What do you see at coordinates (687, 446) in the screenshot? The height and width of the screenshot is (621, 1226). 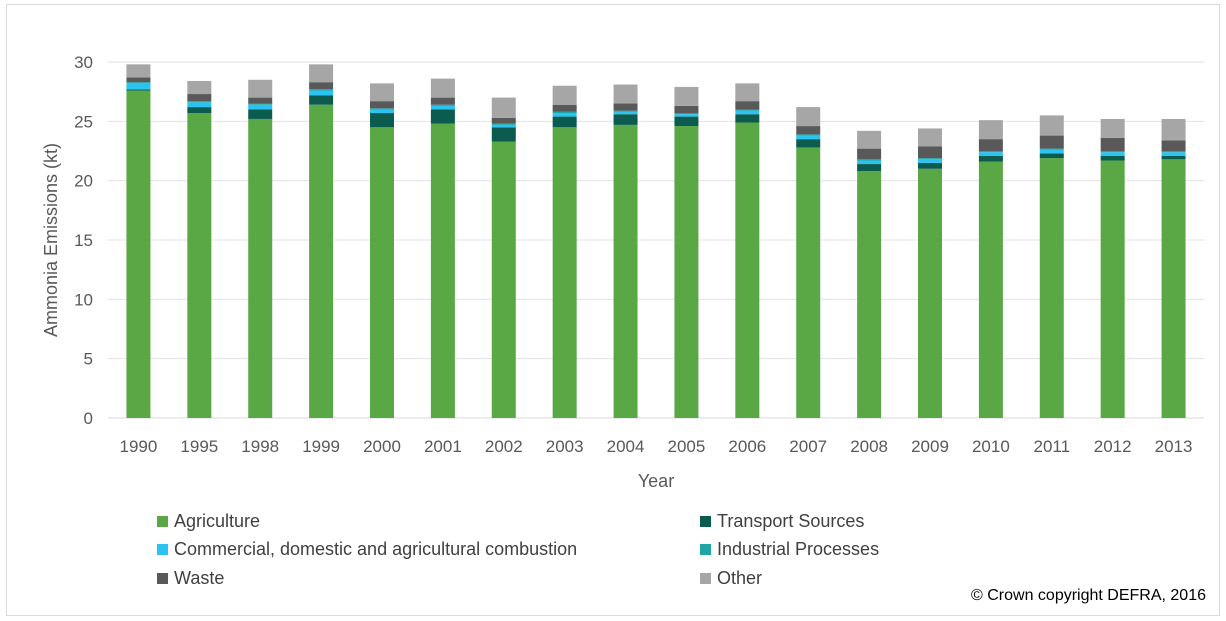 I see `x-tick-label: 2005` at bounding box center [687, 446].